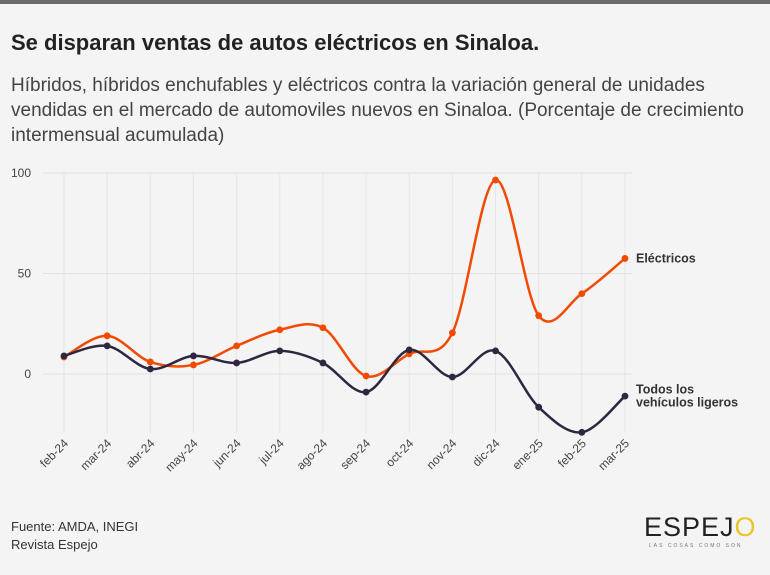 The width and height of the screenshot is (770, 575). I want to click on footer: Fuente: AMDA, INEGI Revista Espejo, so click(74, 536).